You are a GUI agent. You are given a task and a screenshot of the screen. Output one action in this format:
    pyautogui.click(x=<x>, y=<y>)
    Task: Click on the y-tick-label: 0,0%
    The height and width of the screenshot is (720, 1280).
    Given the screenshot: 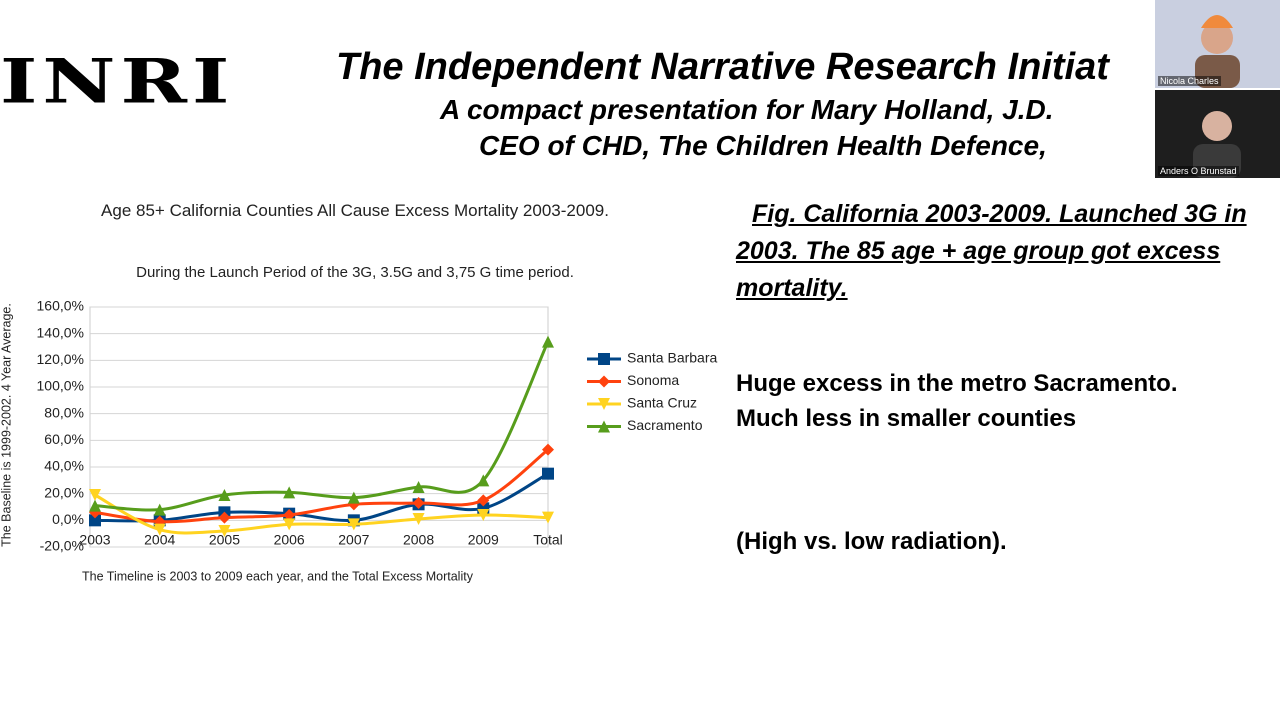 What is the action you would take?
    pyautogui.click(x=68, y=519)
    